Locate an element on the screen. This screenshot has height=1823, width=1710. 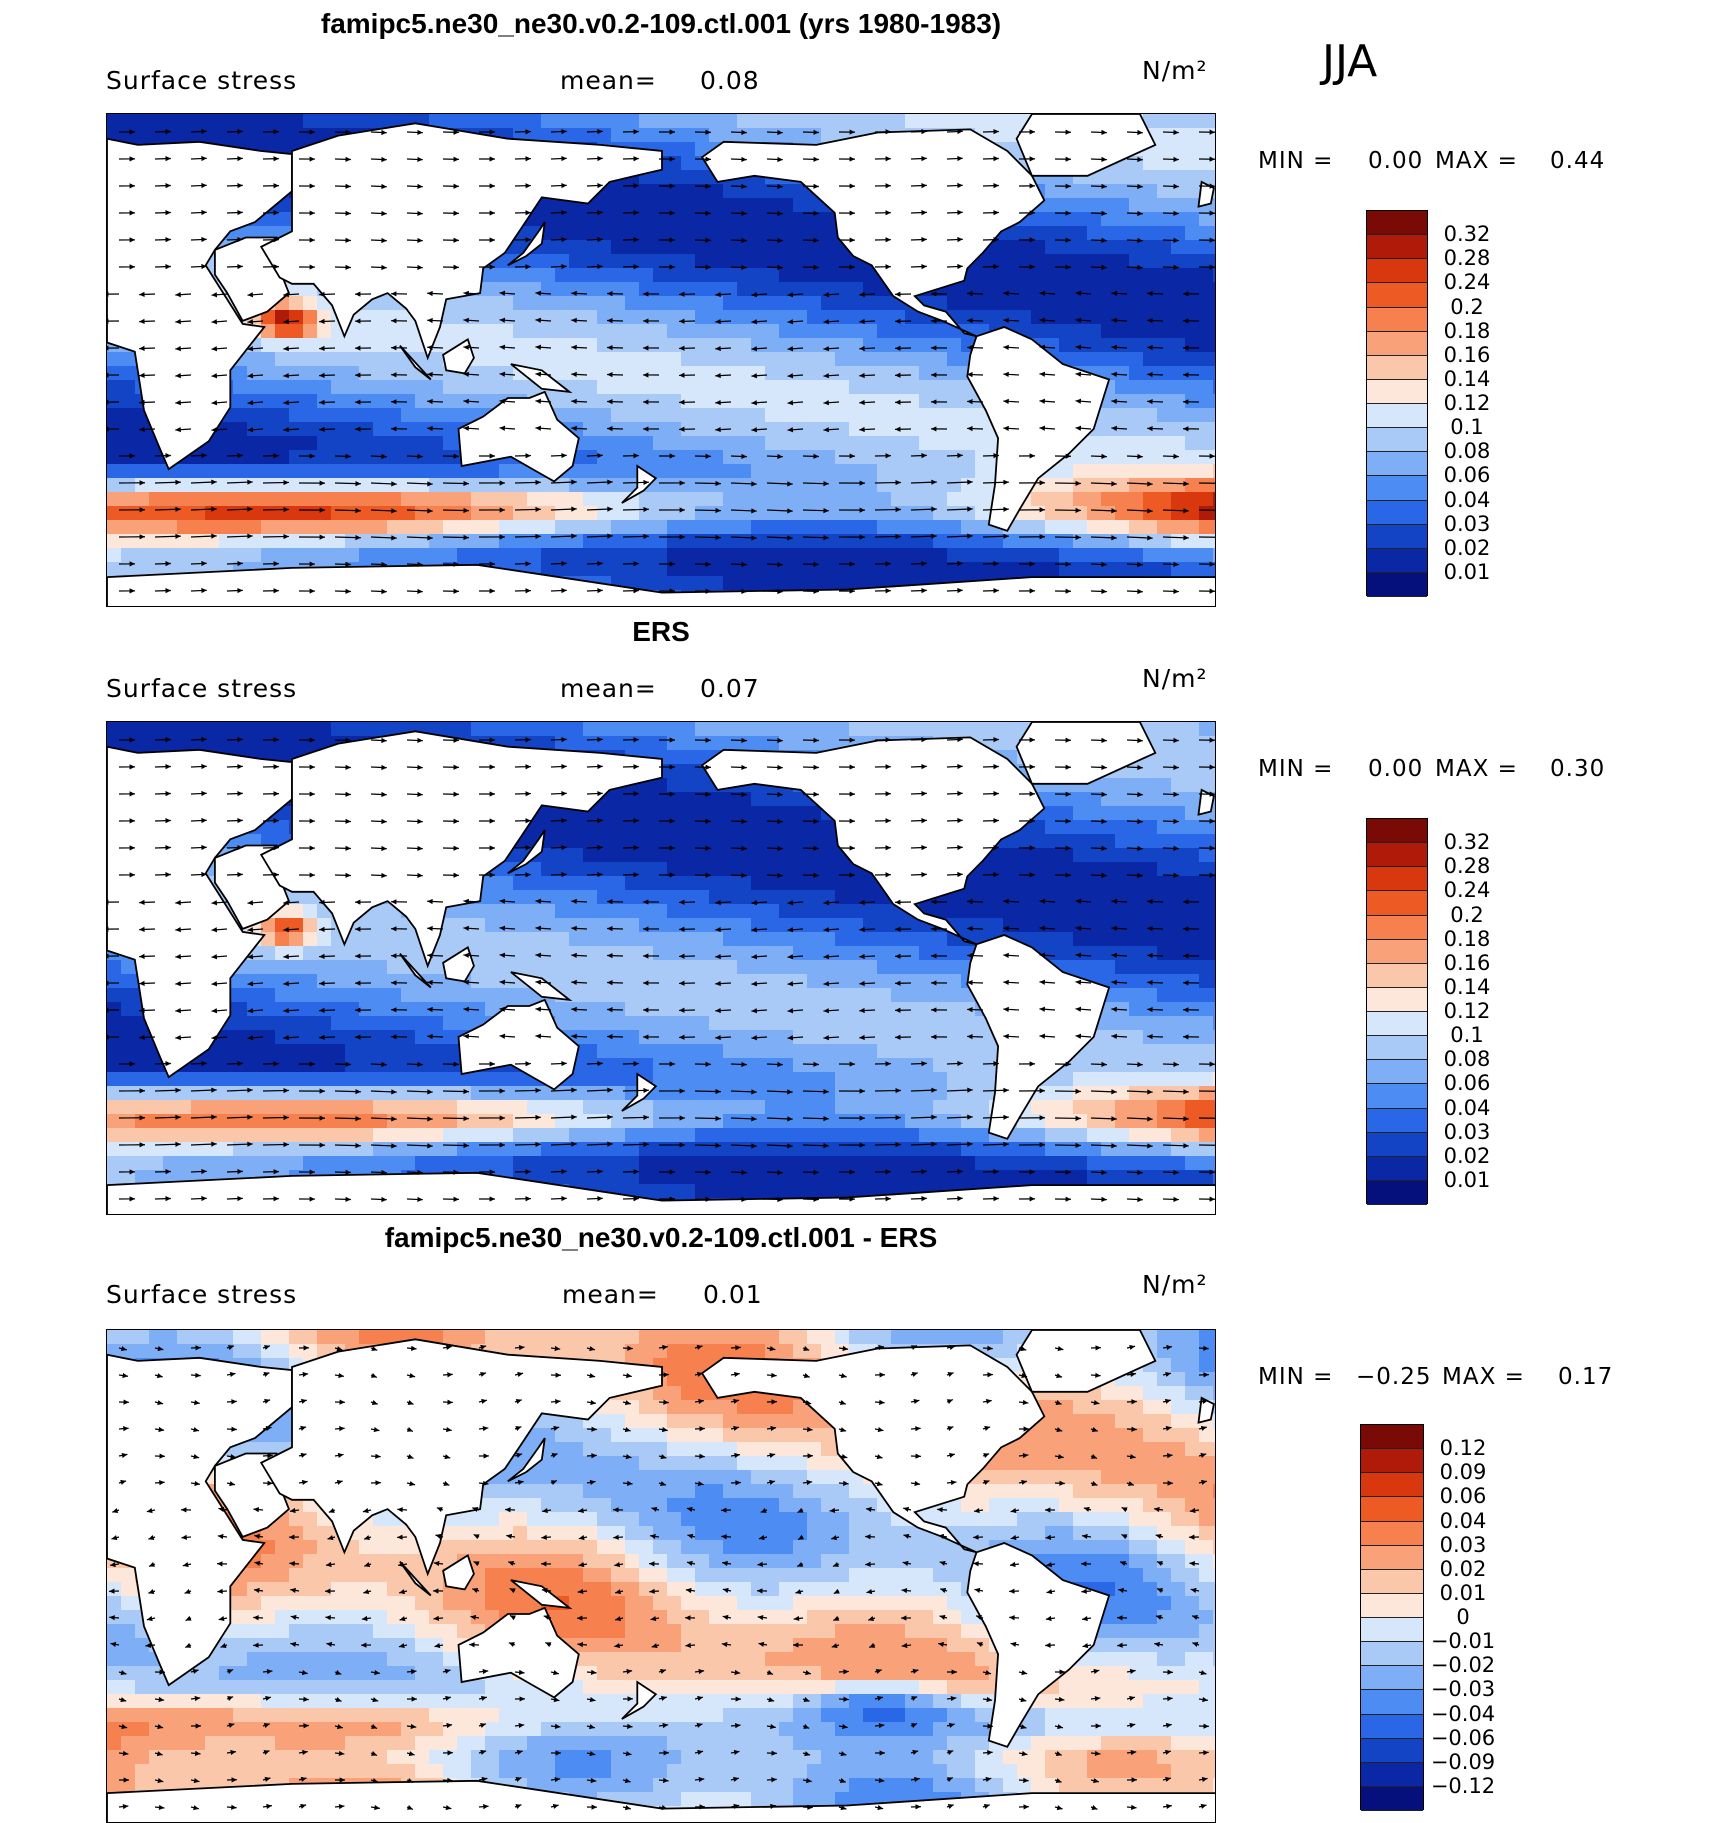
colorbar-tick-label: 0.12 is located at coordinates (1467, 403).